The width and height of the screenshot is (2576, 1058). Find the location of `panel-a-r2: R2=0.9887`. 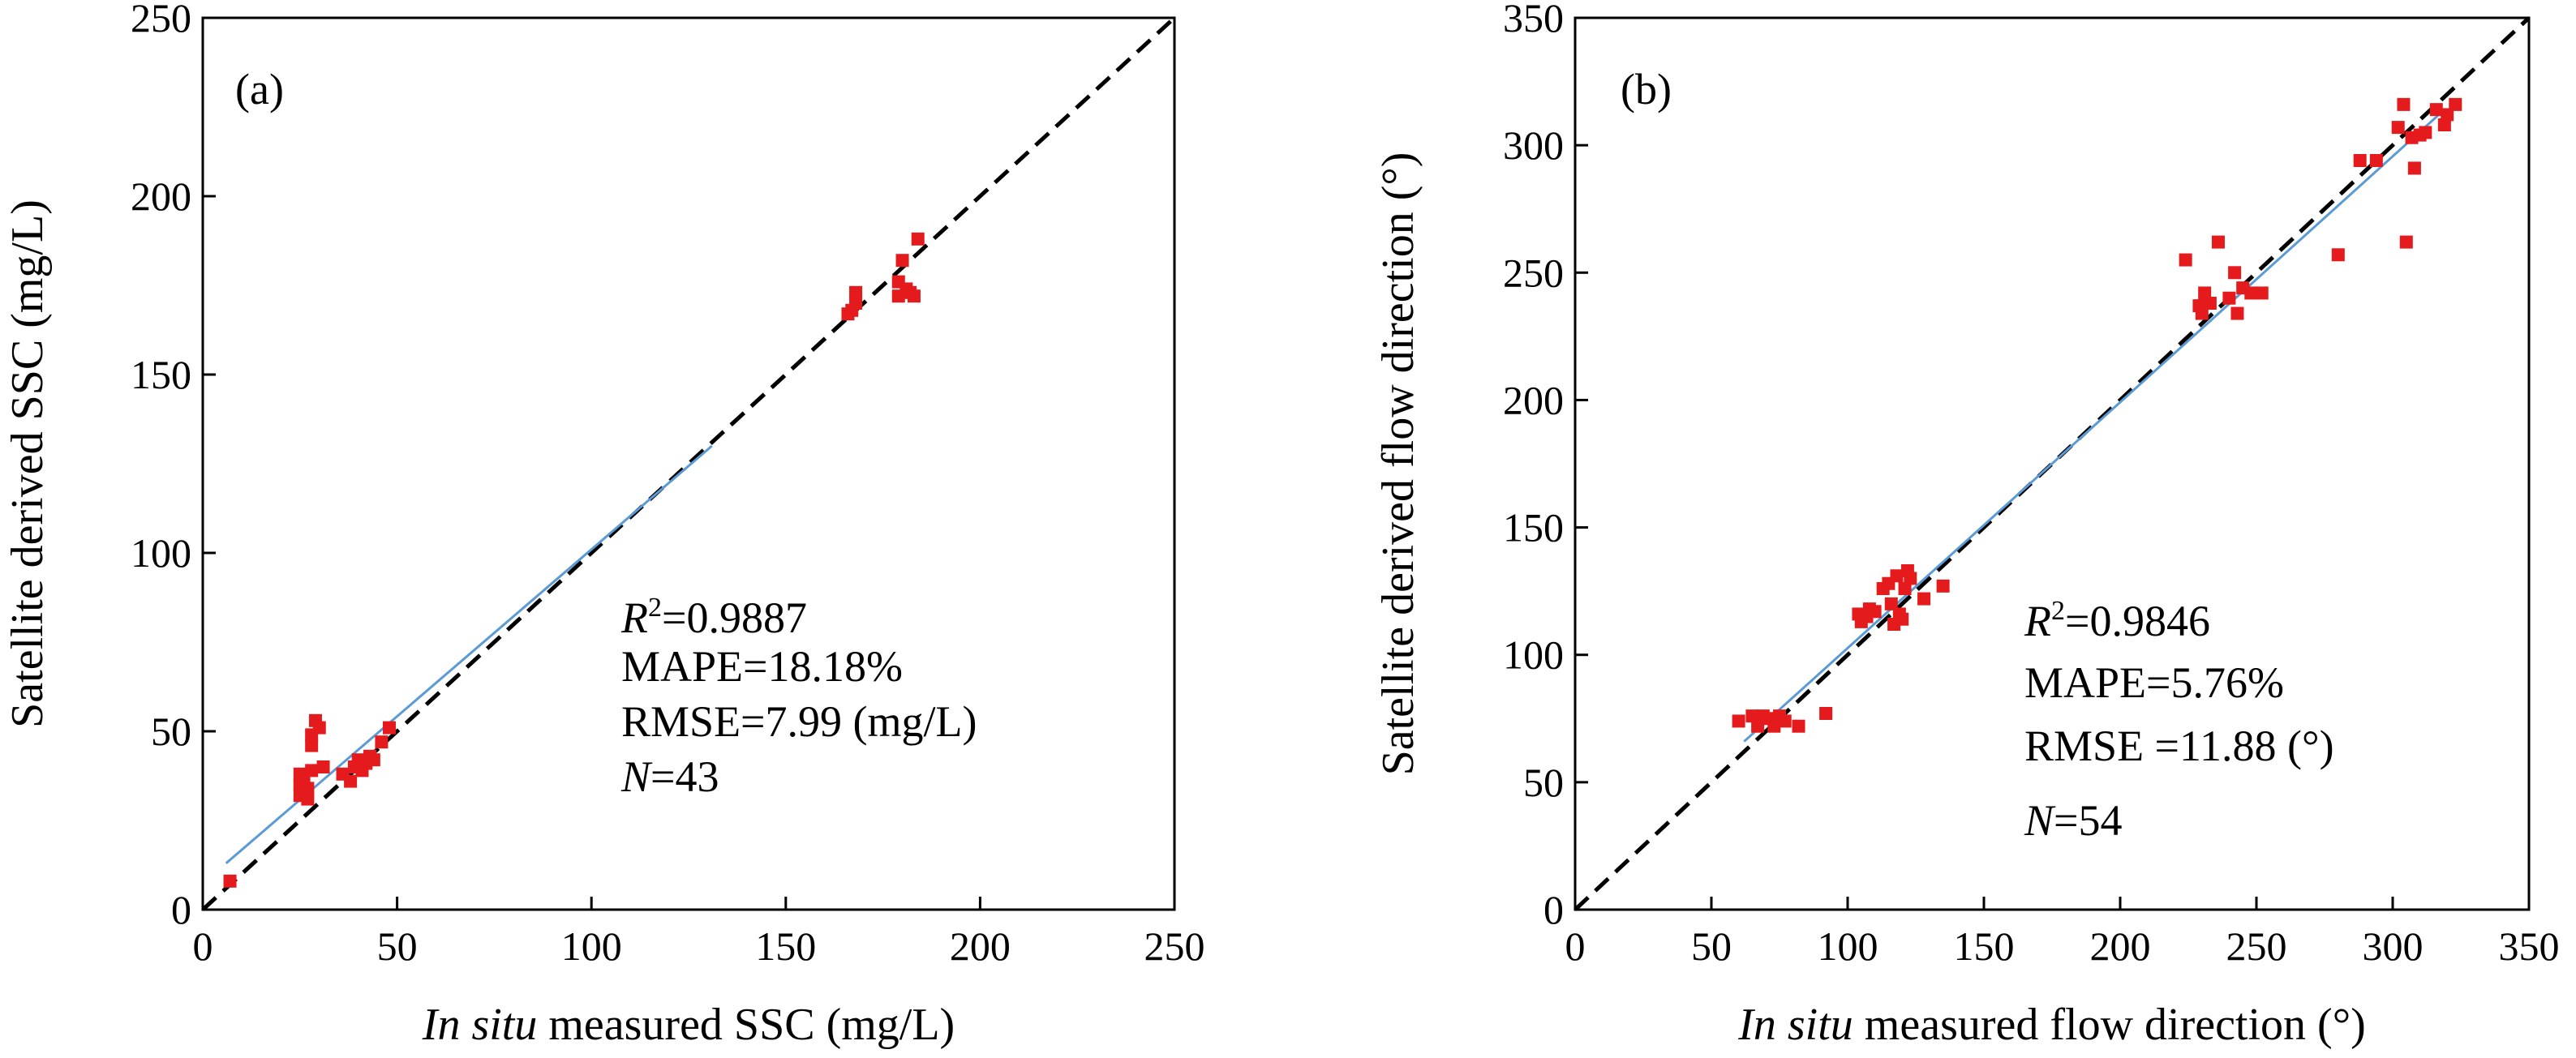

panel-a-r2: R2=0.9887 is located at coordinates (713, 617).